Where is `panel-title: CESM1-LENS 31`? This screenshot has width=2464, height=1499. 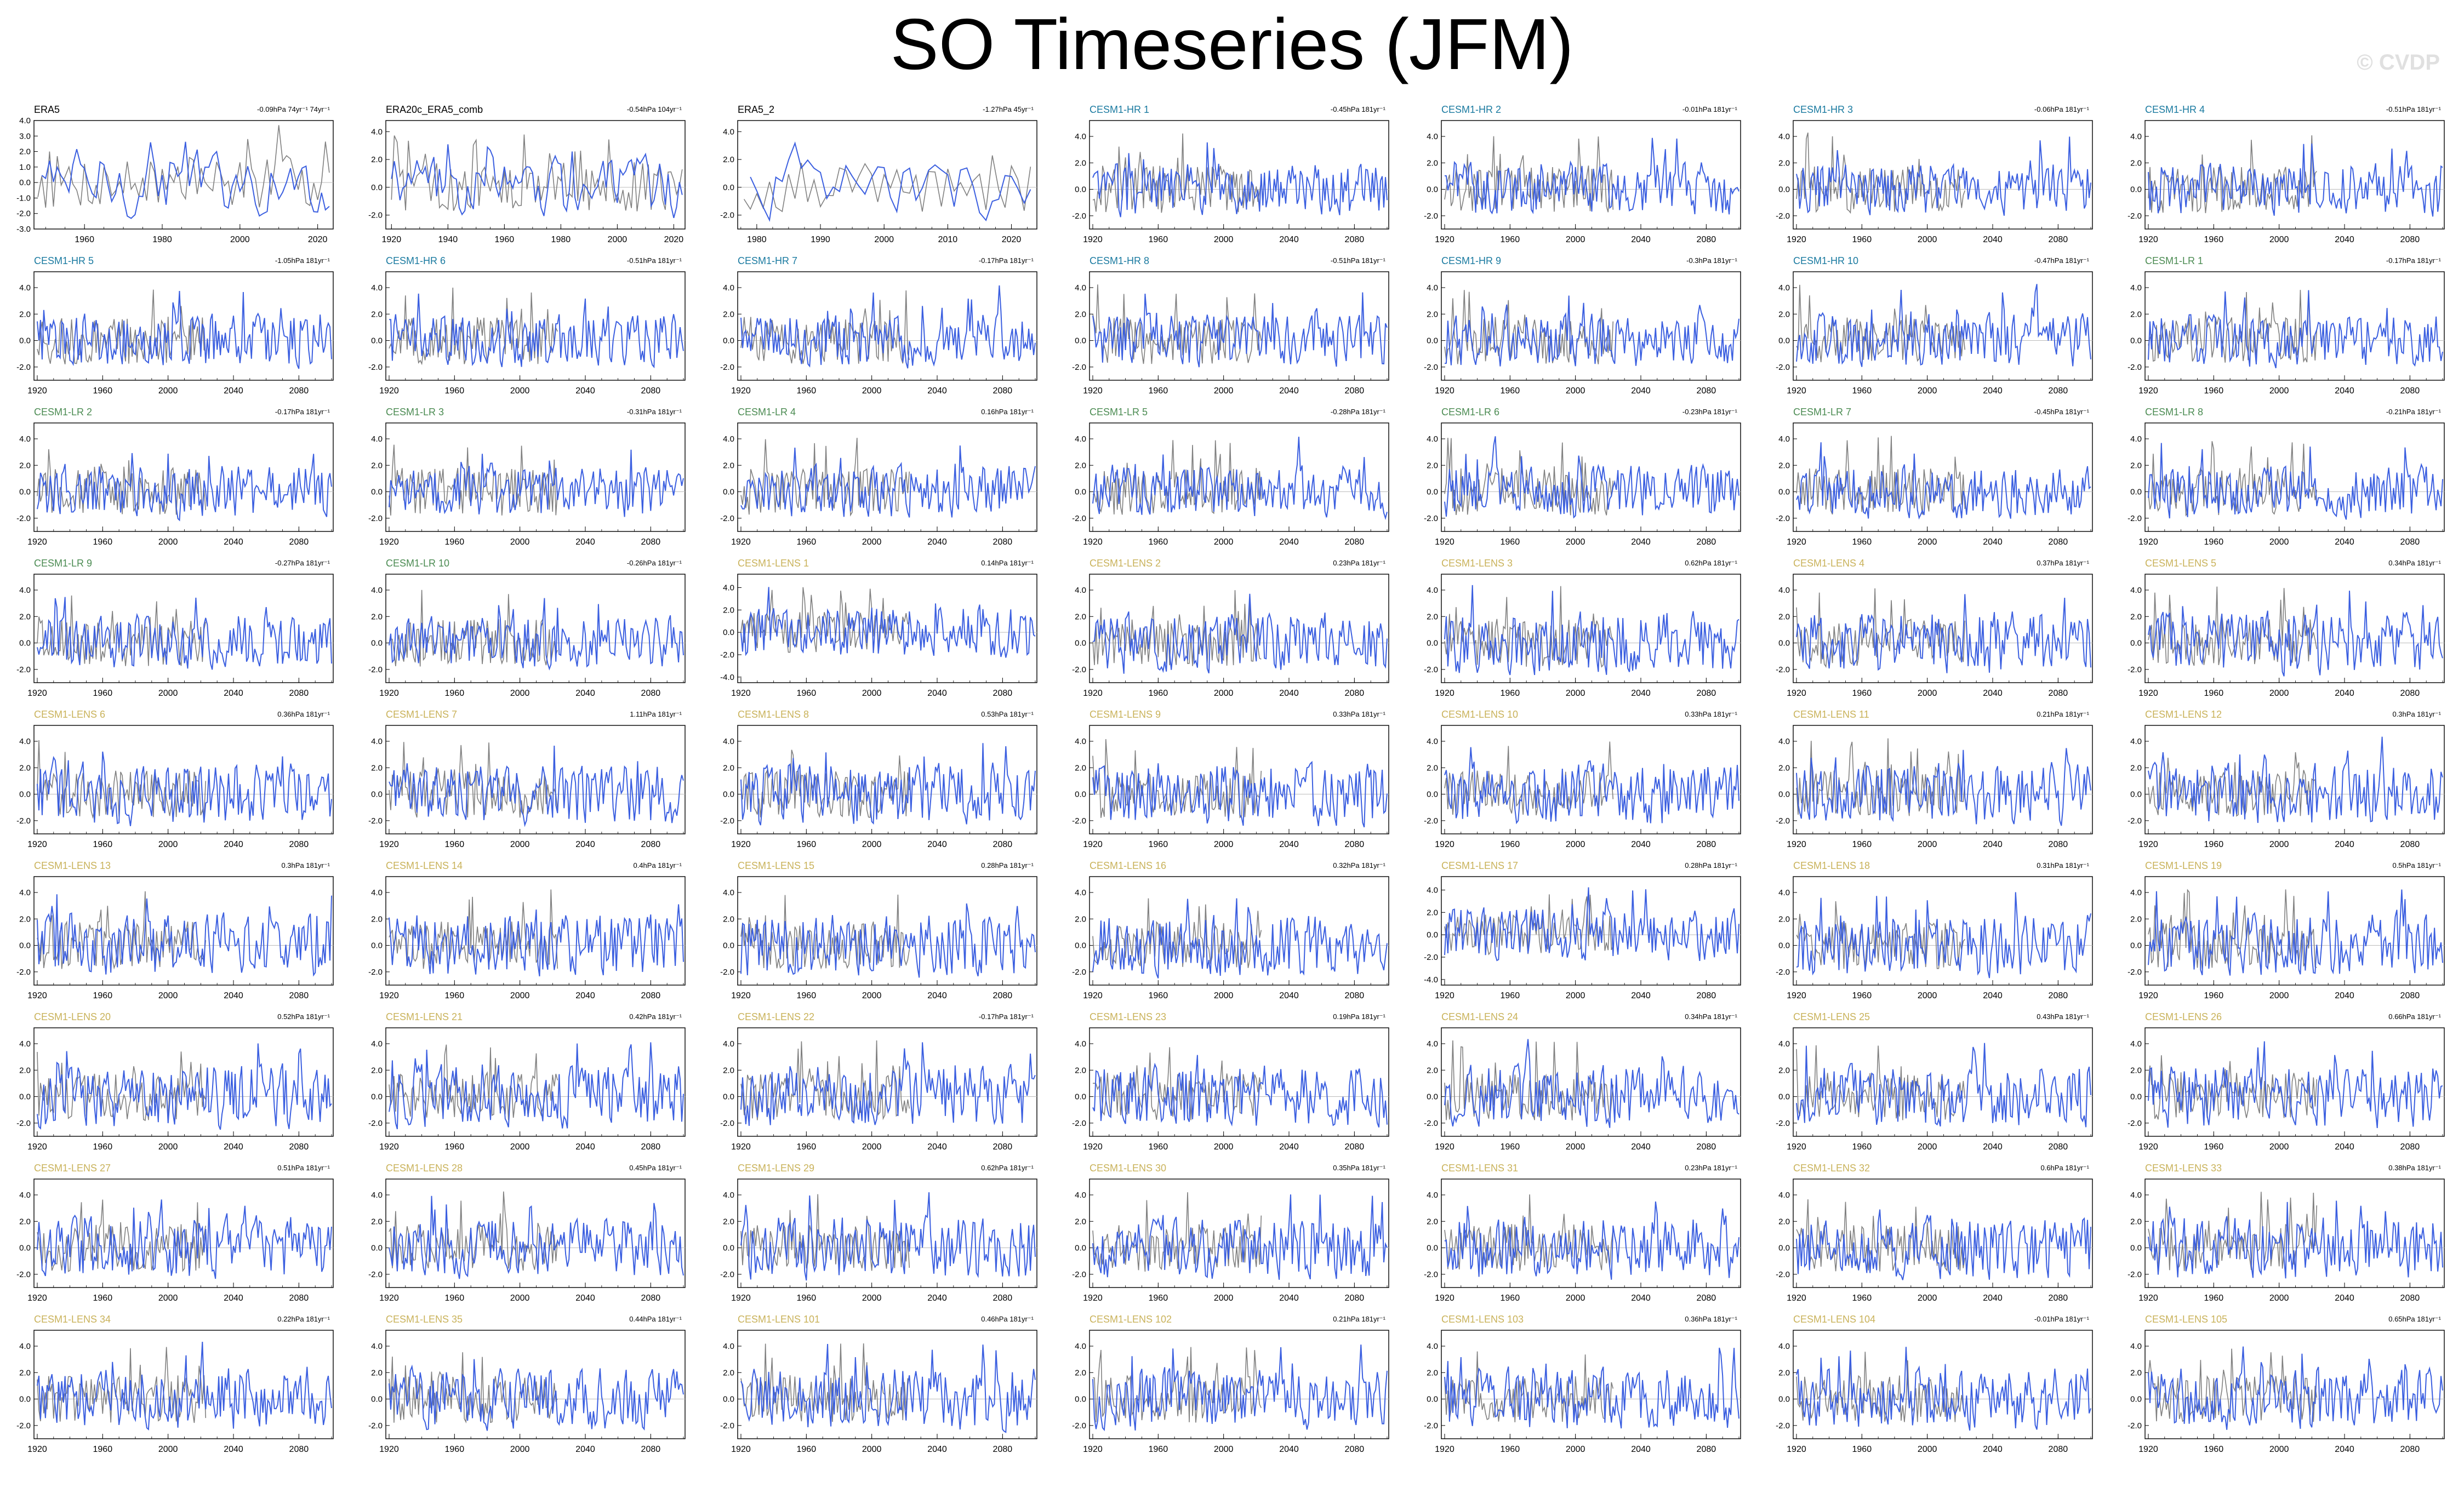 panel-title: CESM1-LENS 31 is located at coordinates (1480, 1168).